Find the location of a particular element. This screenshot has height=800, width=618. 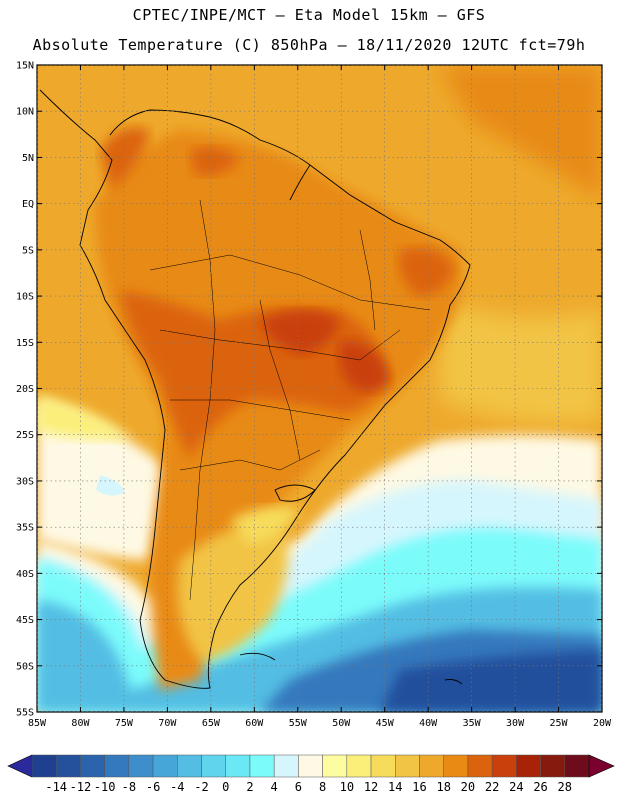

lat-label: 20S is located at coordinates (25, 389).